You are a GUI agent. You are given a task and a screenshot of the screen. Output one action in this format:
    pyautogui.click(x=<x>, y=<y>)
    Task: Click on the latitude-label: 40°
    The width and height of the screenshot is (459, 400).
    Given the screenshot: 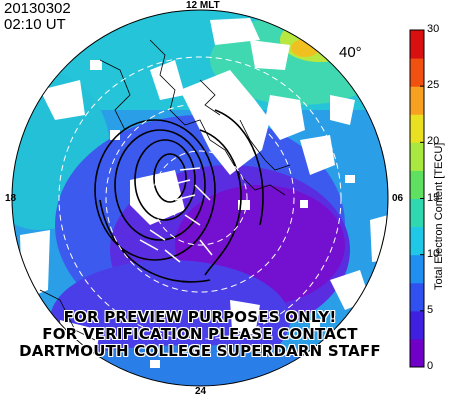 What is the action you would take?
    pyautogui.click(x=350, y=52)
    